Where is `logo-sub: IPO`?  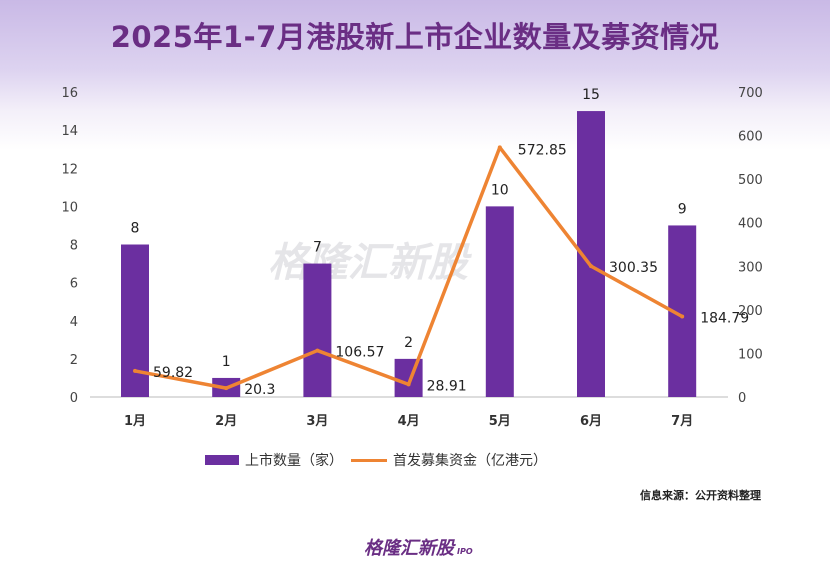 logo-sub: IPO is located at coordinates (465, 551).